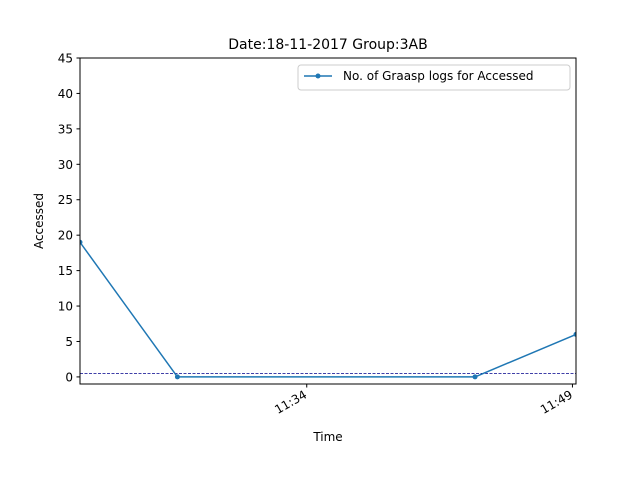  Describe the element at coordinates (65, 129) in the screenshot. I see `y-tick-label: 35` at that location.